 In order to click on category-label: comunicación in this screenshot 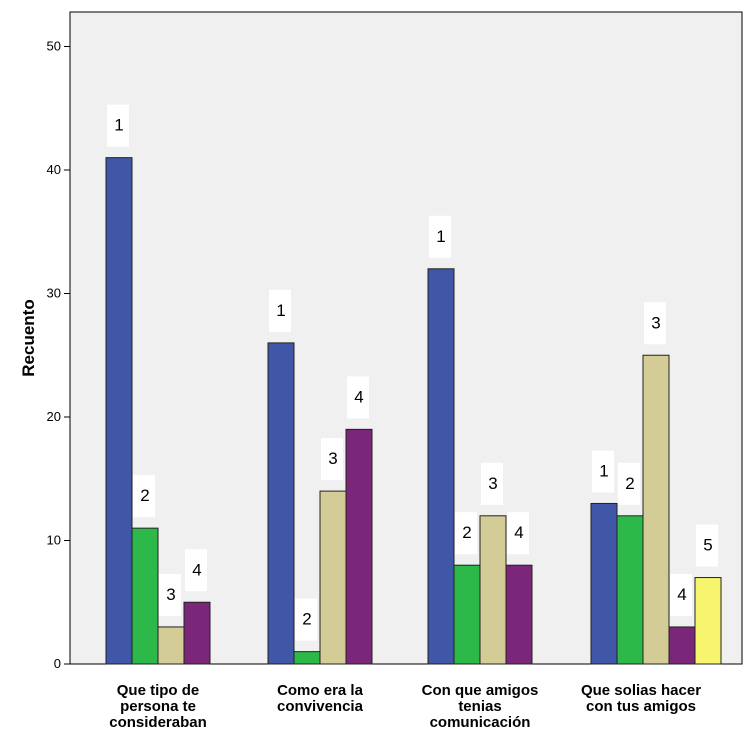, I will do `click(480, 722)`.